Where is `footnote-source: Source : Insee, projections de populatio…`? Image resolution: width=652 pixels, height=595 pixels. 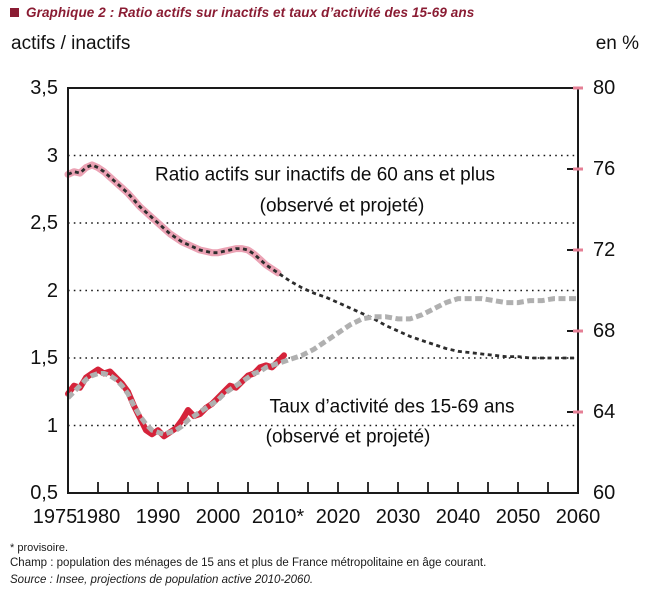
footnote-source: Source : Insee, projections de populatio… is located at coordinates (162, 580).